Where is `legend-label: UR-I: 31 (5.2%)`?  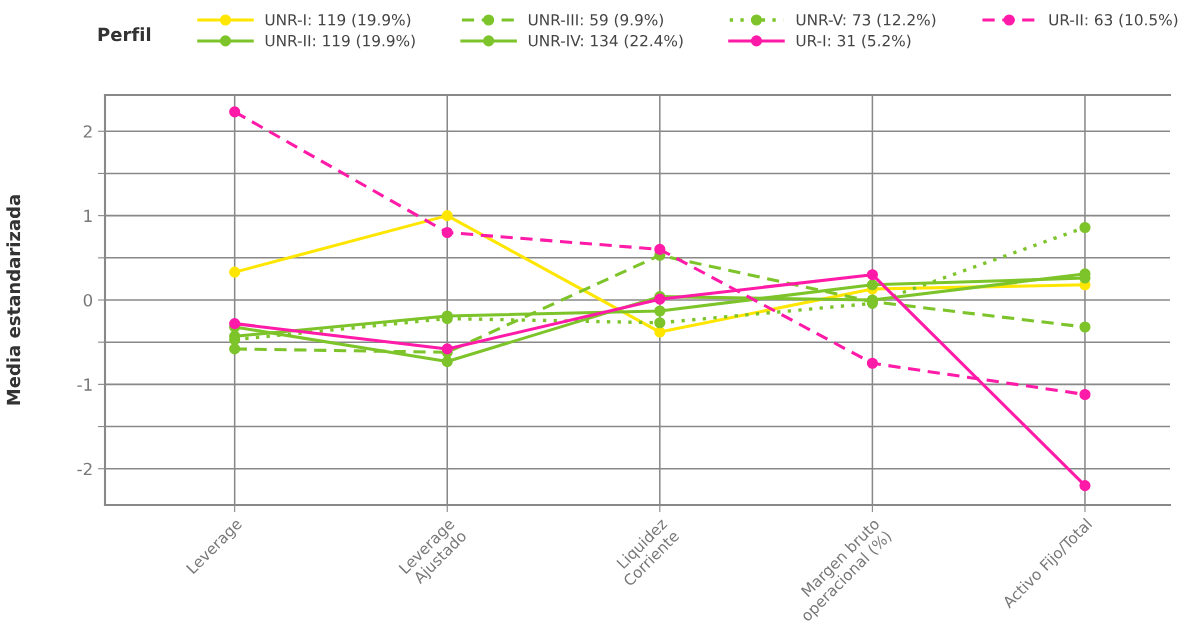
legend-label: UR-I: 31 (5.2%) is located at coordinates (853, 41).